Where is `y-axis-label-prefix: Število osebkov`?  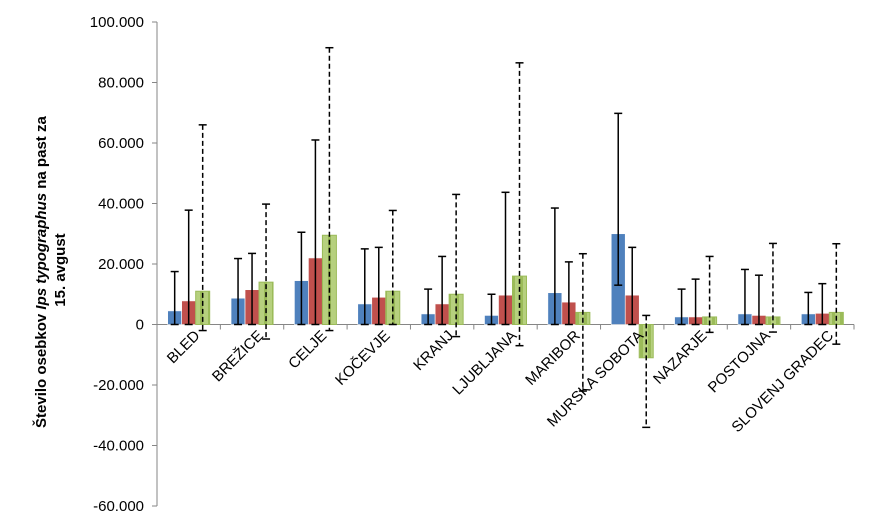 y-axis-label-prefix: Število osebkov is located at coordinates (41, 369).